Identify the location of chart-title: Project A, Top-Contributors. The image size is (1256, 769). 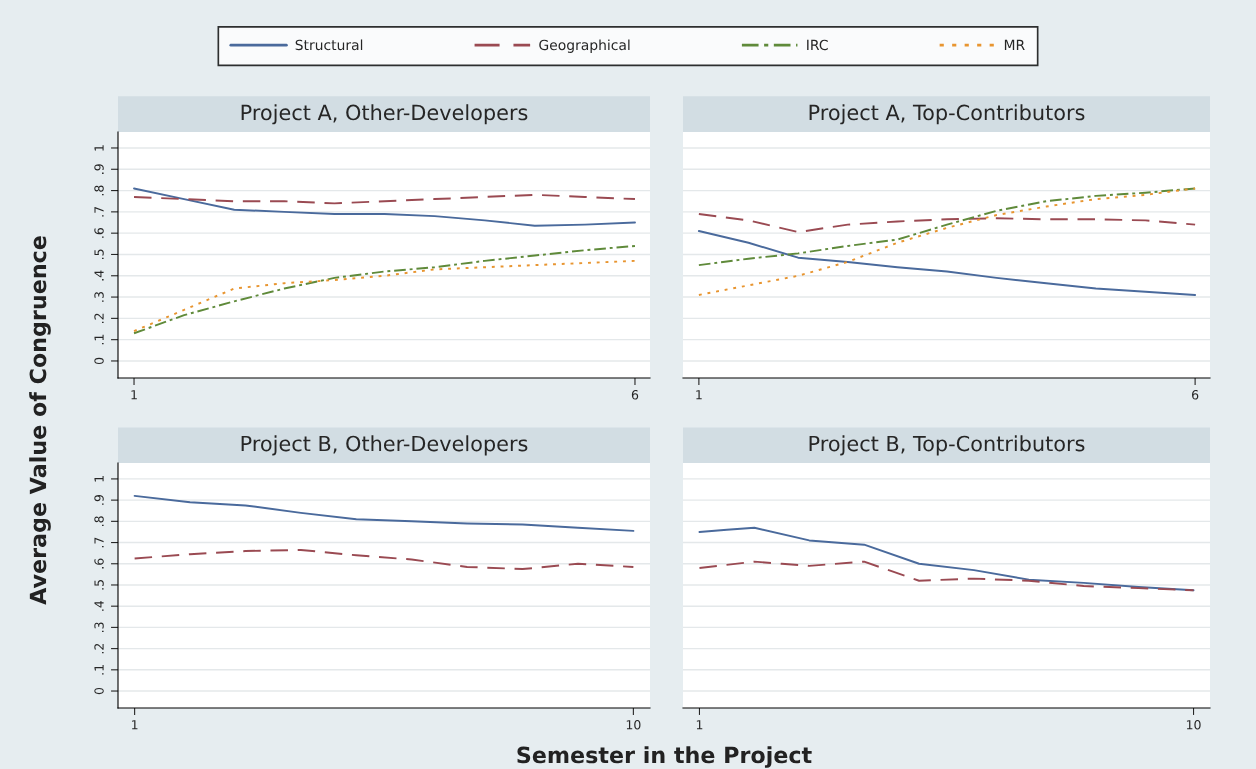
(947, 114).